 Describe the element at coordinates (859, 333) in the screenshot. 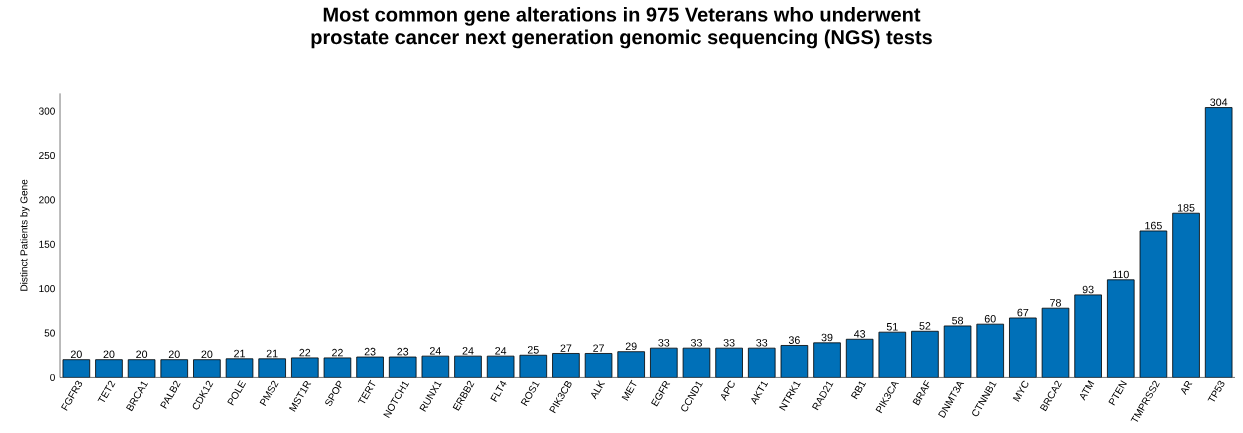

I see `data-label: 43` at that location.